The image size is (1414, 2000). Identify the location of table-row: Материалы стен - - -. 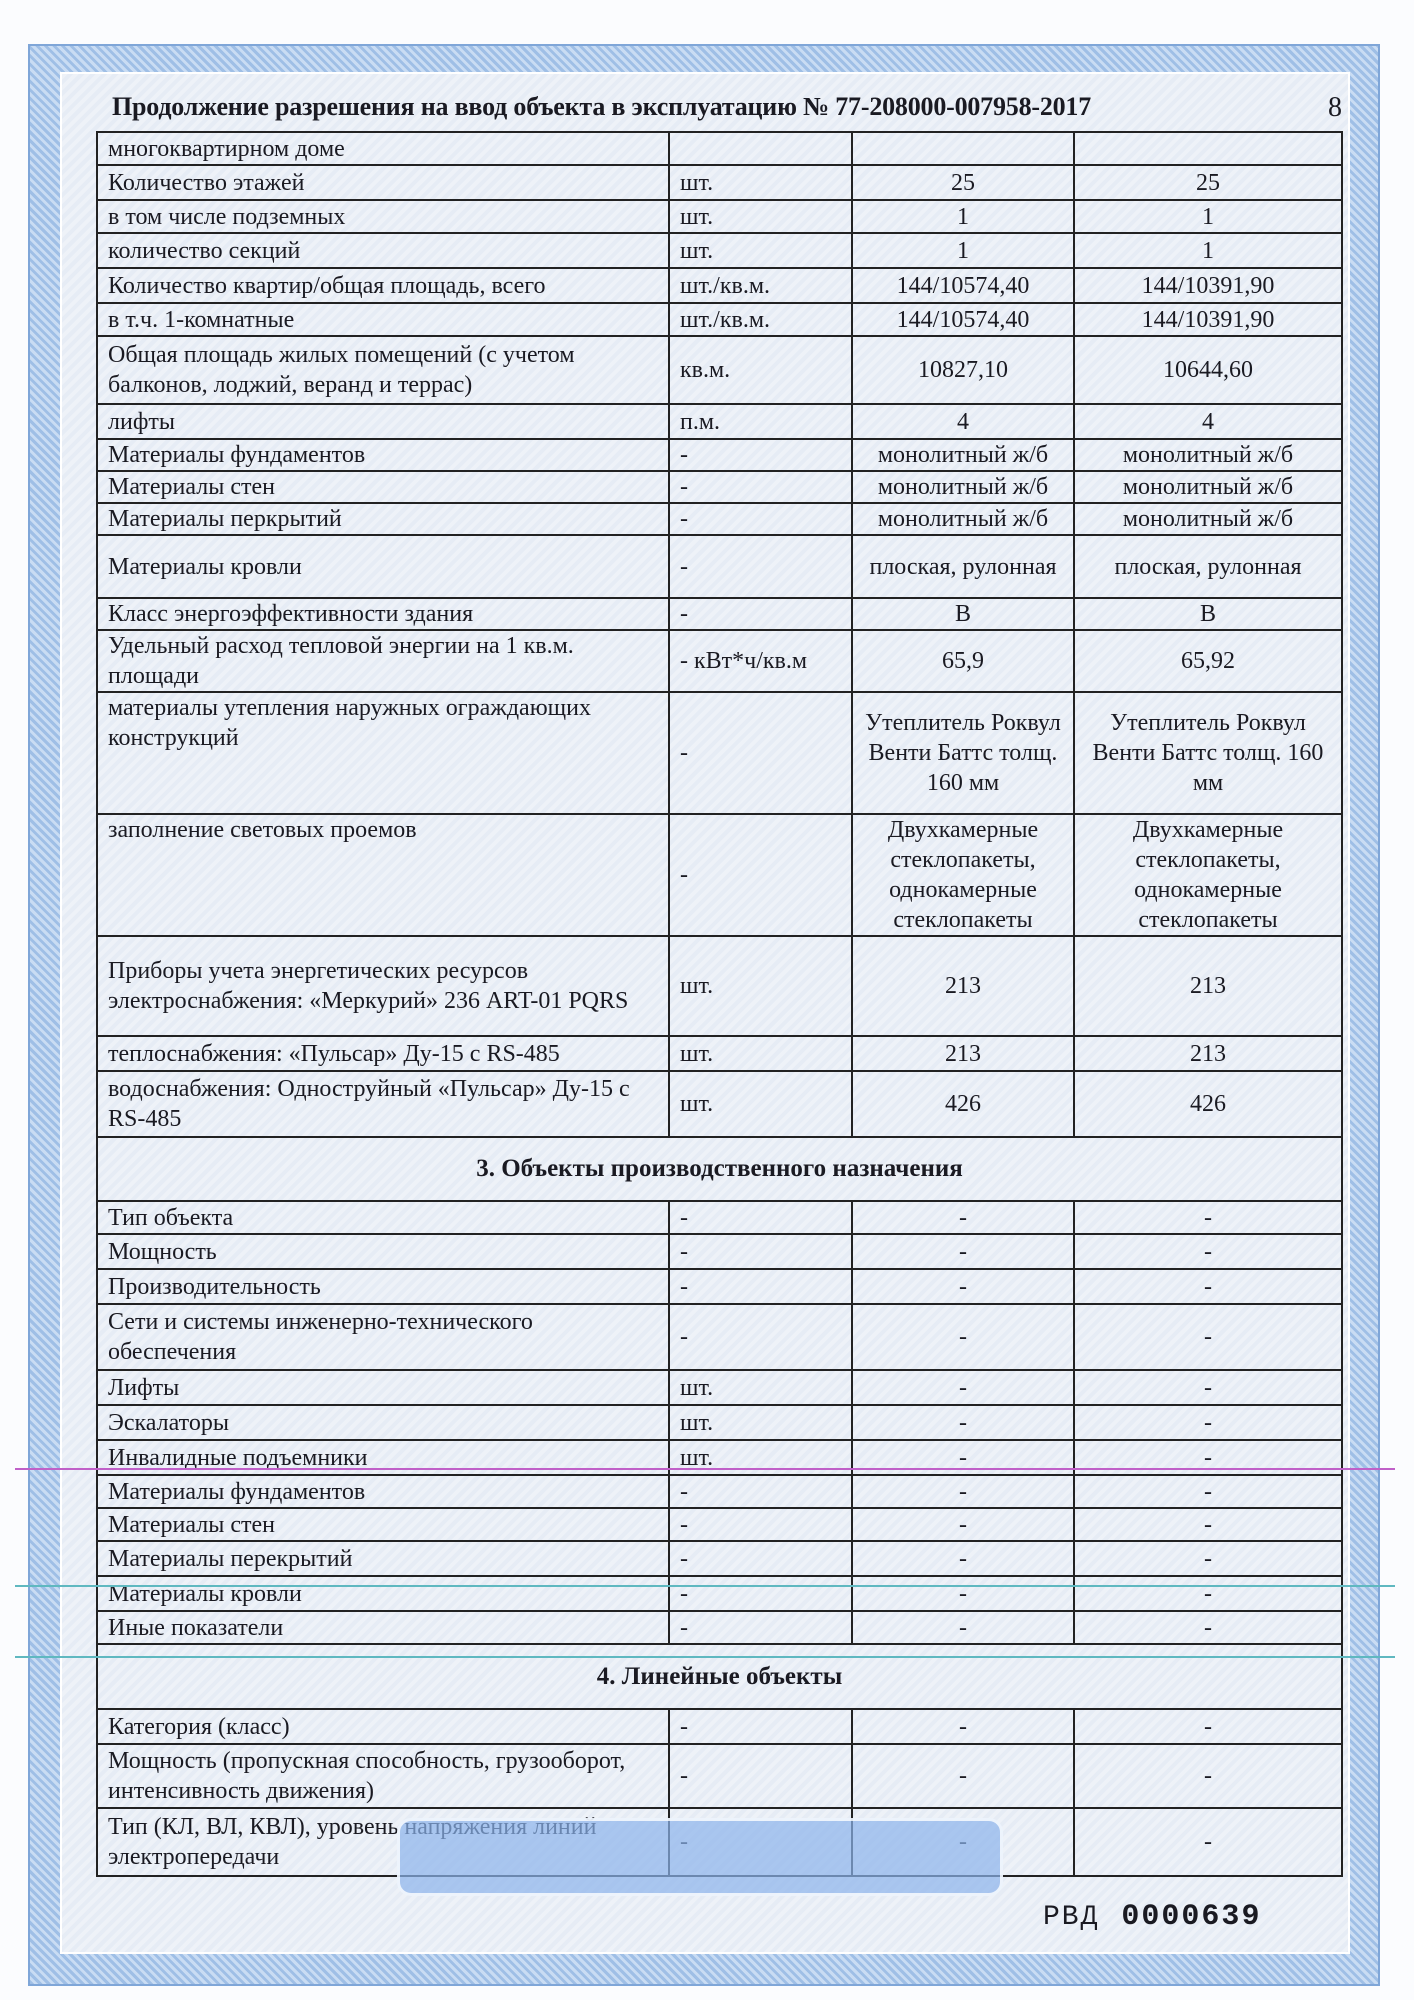
(719, 1524).